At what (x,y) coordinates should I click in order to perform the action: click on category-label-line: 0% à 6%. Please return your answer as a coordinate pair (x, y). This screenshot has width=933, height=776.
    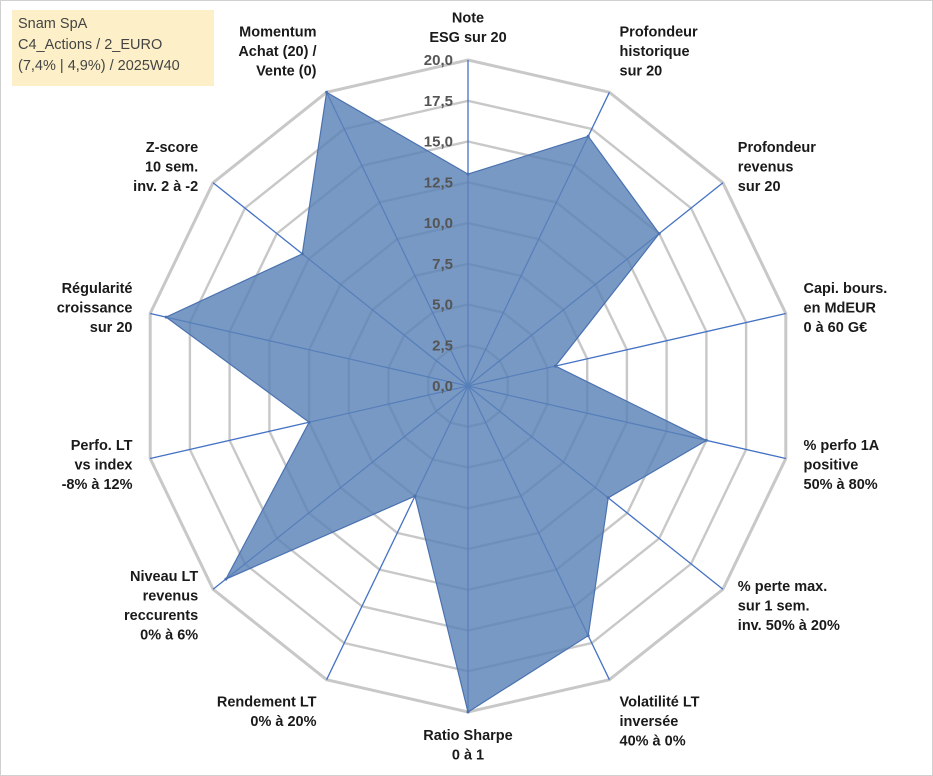
    Looking at the image, I should click on (169, 636).